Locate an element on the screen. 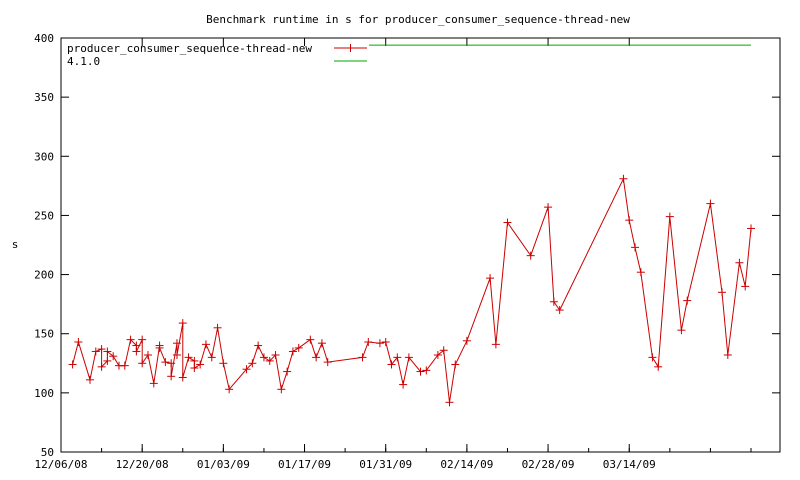 This screenshot has height=480, width=800. y-axis-label: s is located at coordinates (15, 244).